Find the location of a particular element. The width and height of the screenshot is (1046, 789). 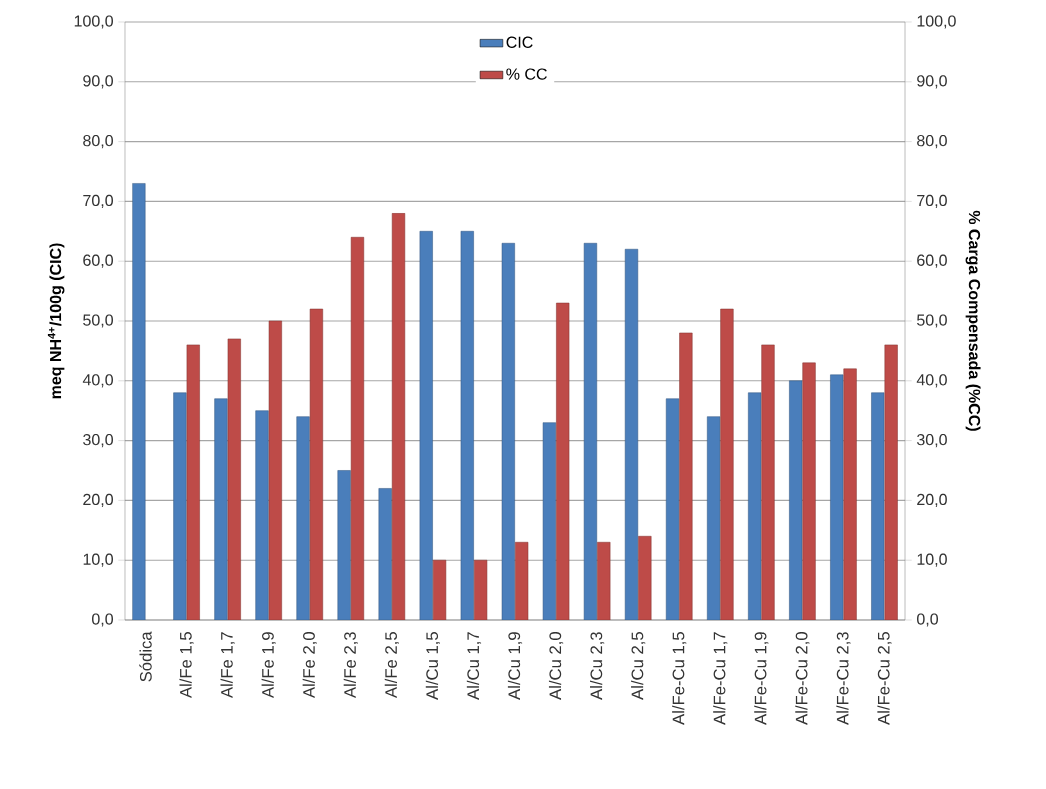

y2-tick-label: 100,0 is located at coordinates (936, 22).